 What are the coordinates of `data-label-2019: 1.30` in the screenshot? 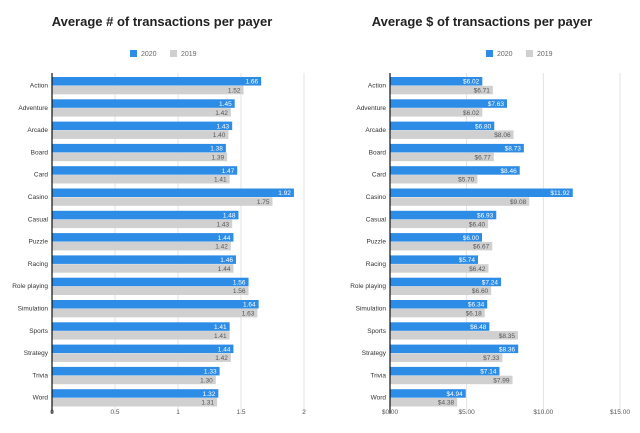 It's located at (206, 380).